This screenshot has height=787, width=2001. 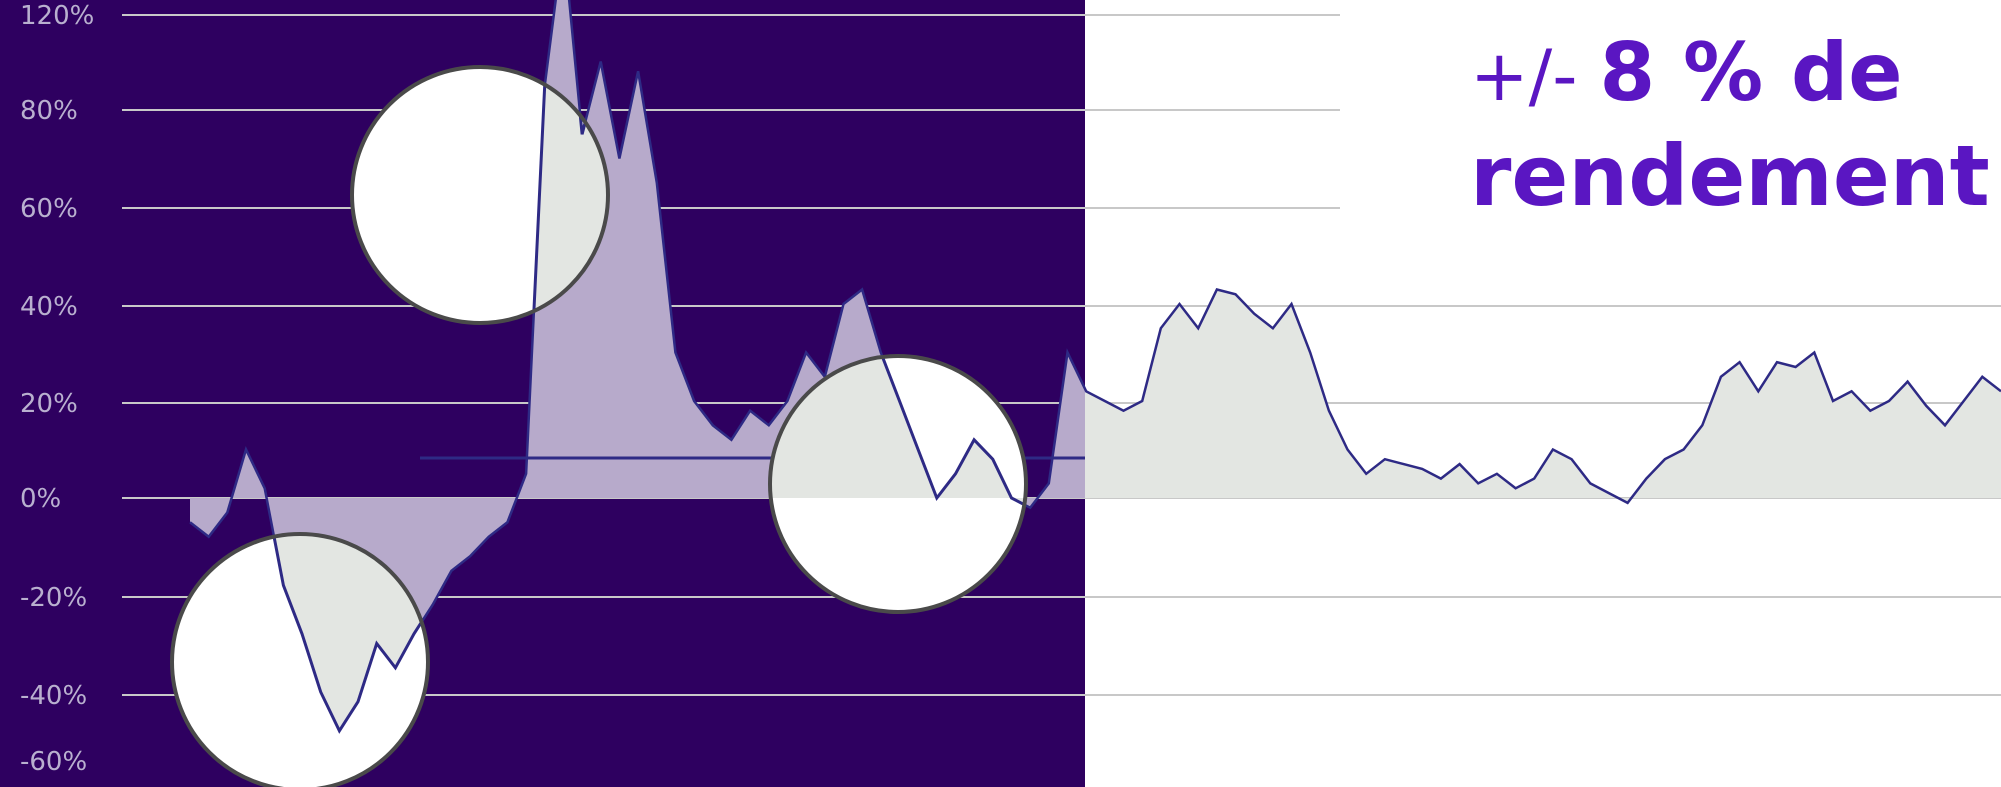 What do you see at coordinates (1751, 72) in the screenshot?
I see `headline-emphasis: 8 % de` at bounding box center [1751, 72].